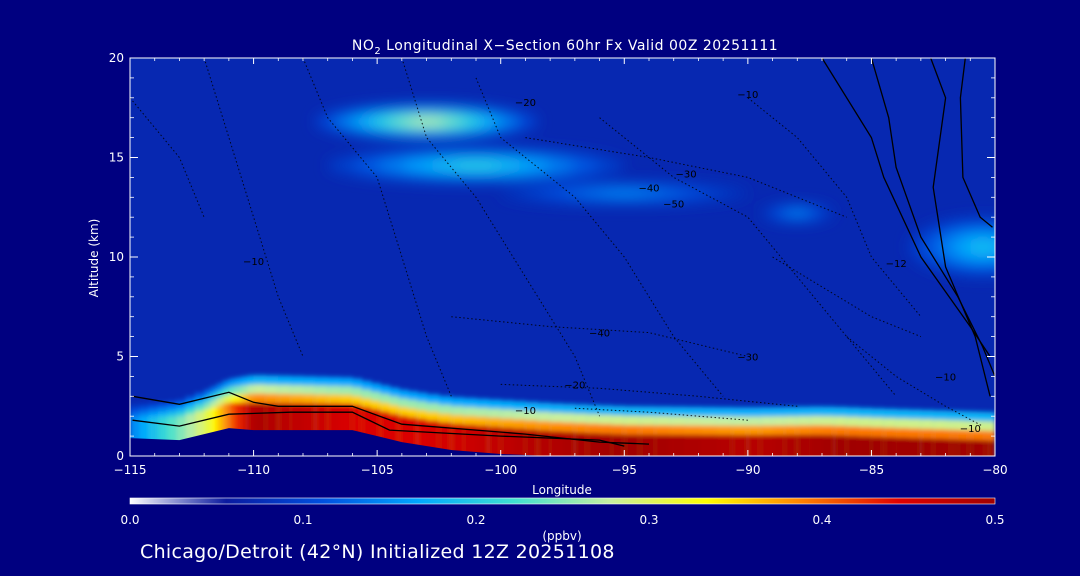 This screenshot has width=1080, height=576. What do you see at coordinates (994, 520) in the screenshot?
I see `colorbar-tick-label: 0.5` at bounding box center [994, 520].